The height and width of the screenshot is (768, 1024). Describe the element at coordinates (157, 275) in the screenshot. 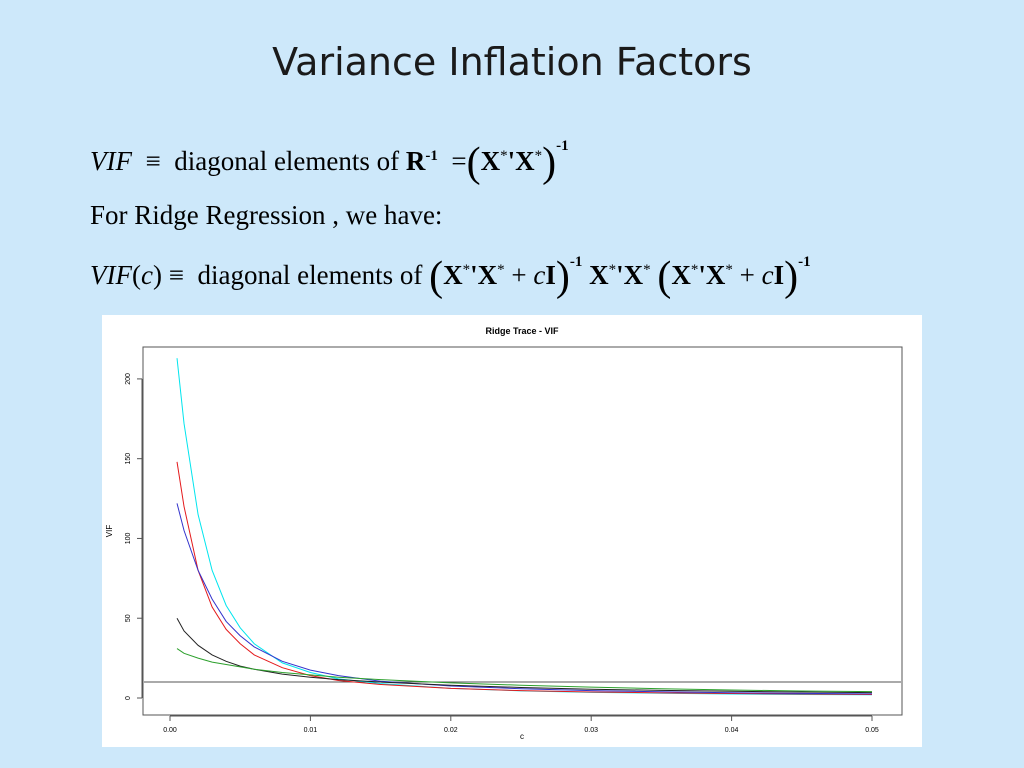

I see `arg-close: )` at that location.